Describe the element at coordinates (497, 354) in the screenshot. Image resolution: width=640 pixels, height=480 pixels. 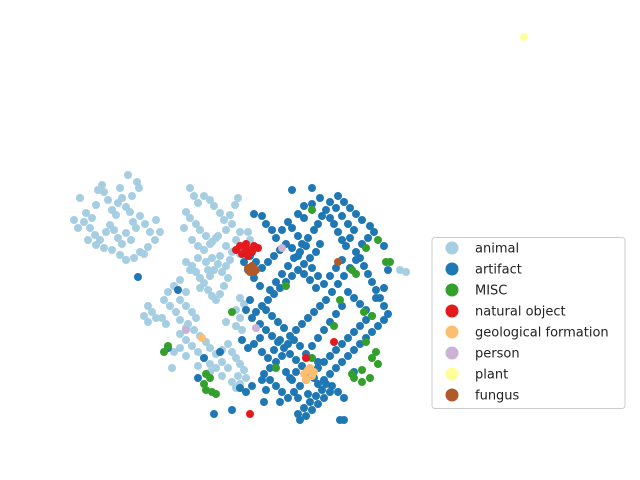
I see `legend-label: person` at that location.